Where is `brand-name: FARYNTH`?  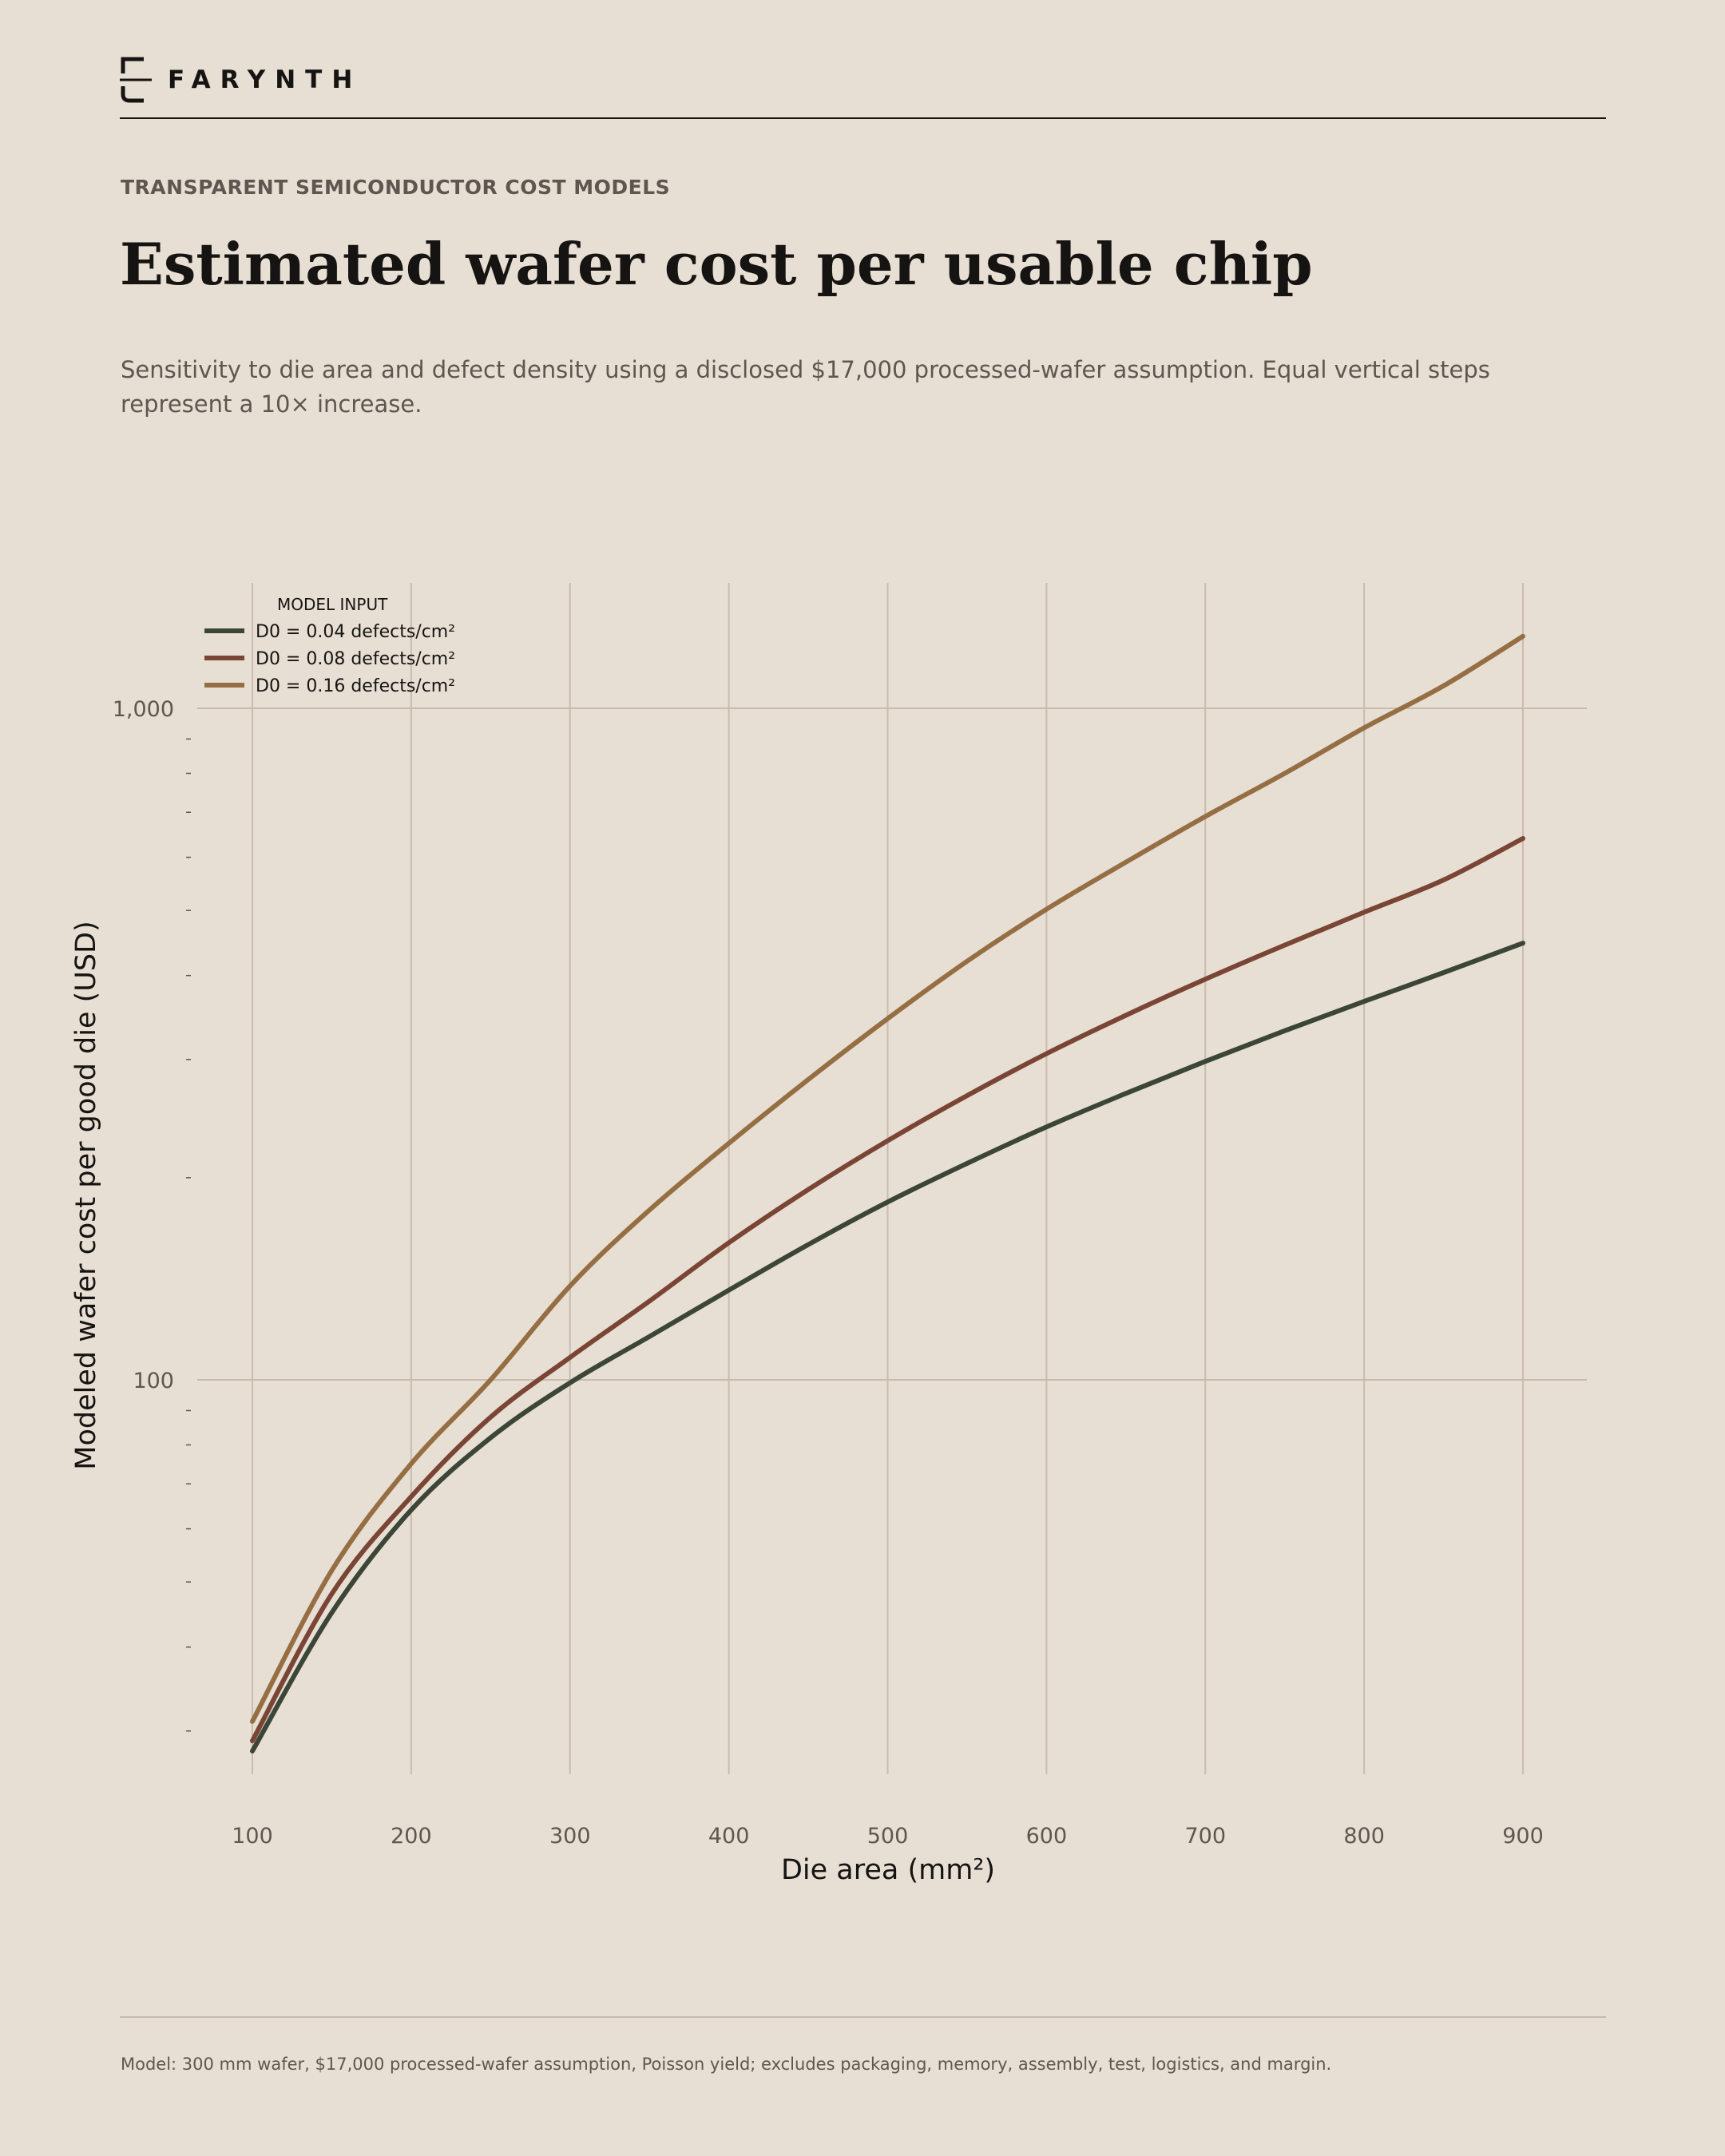 brand-name: FARYNTH is located at coordinates (266, 79).